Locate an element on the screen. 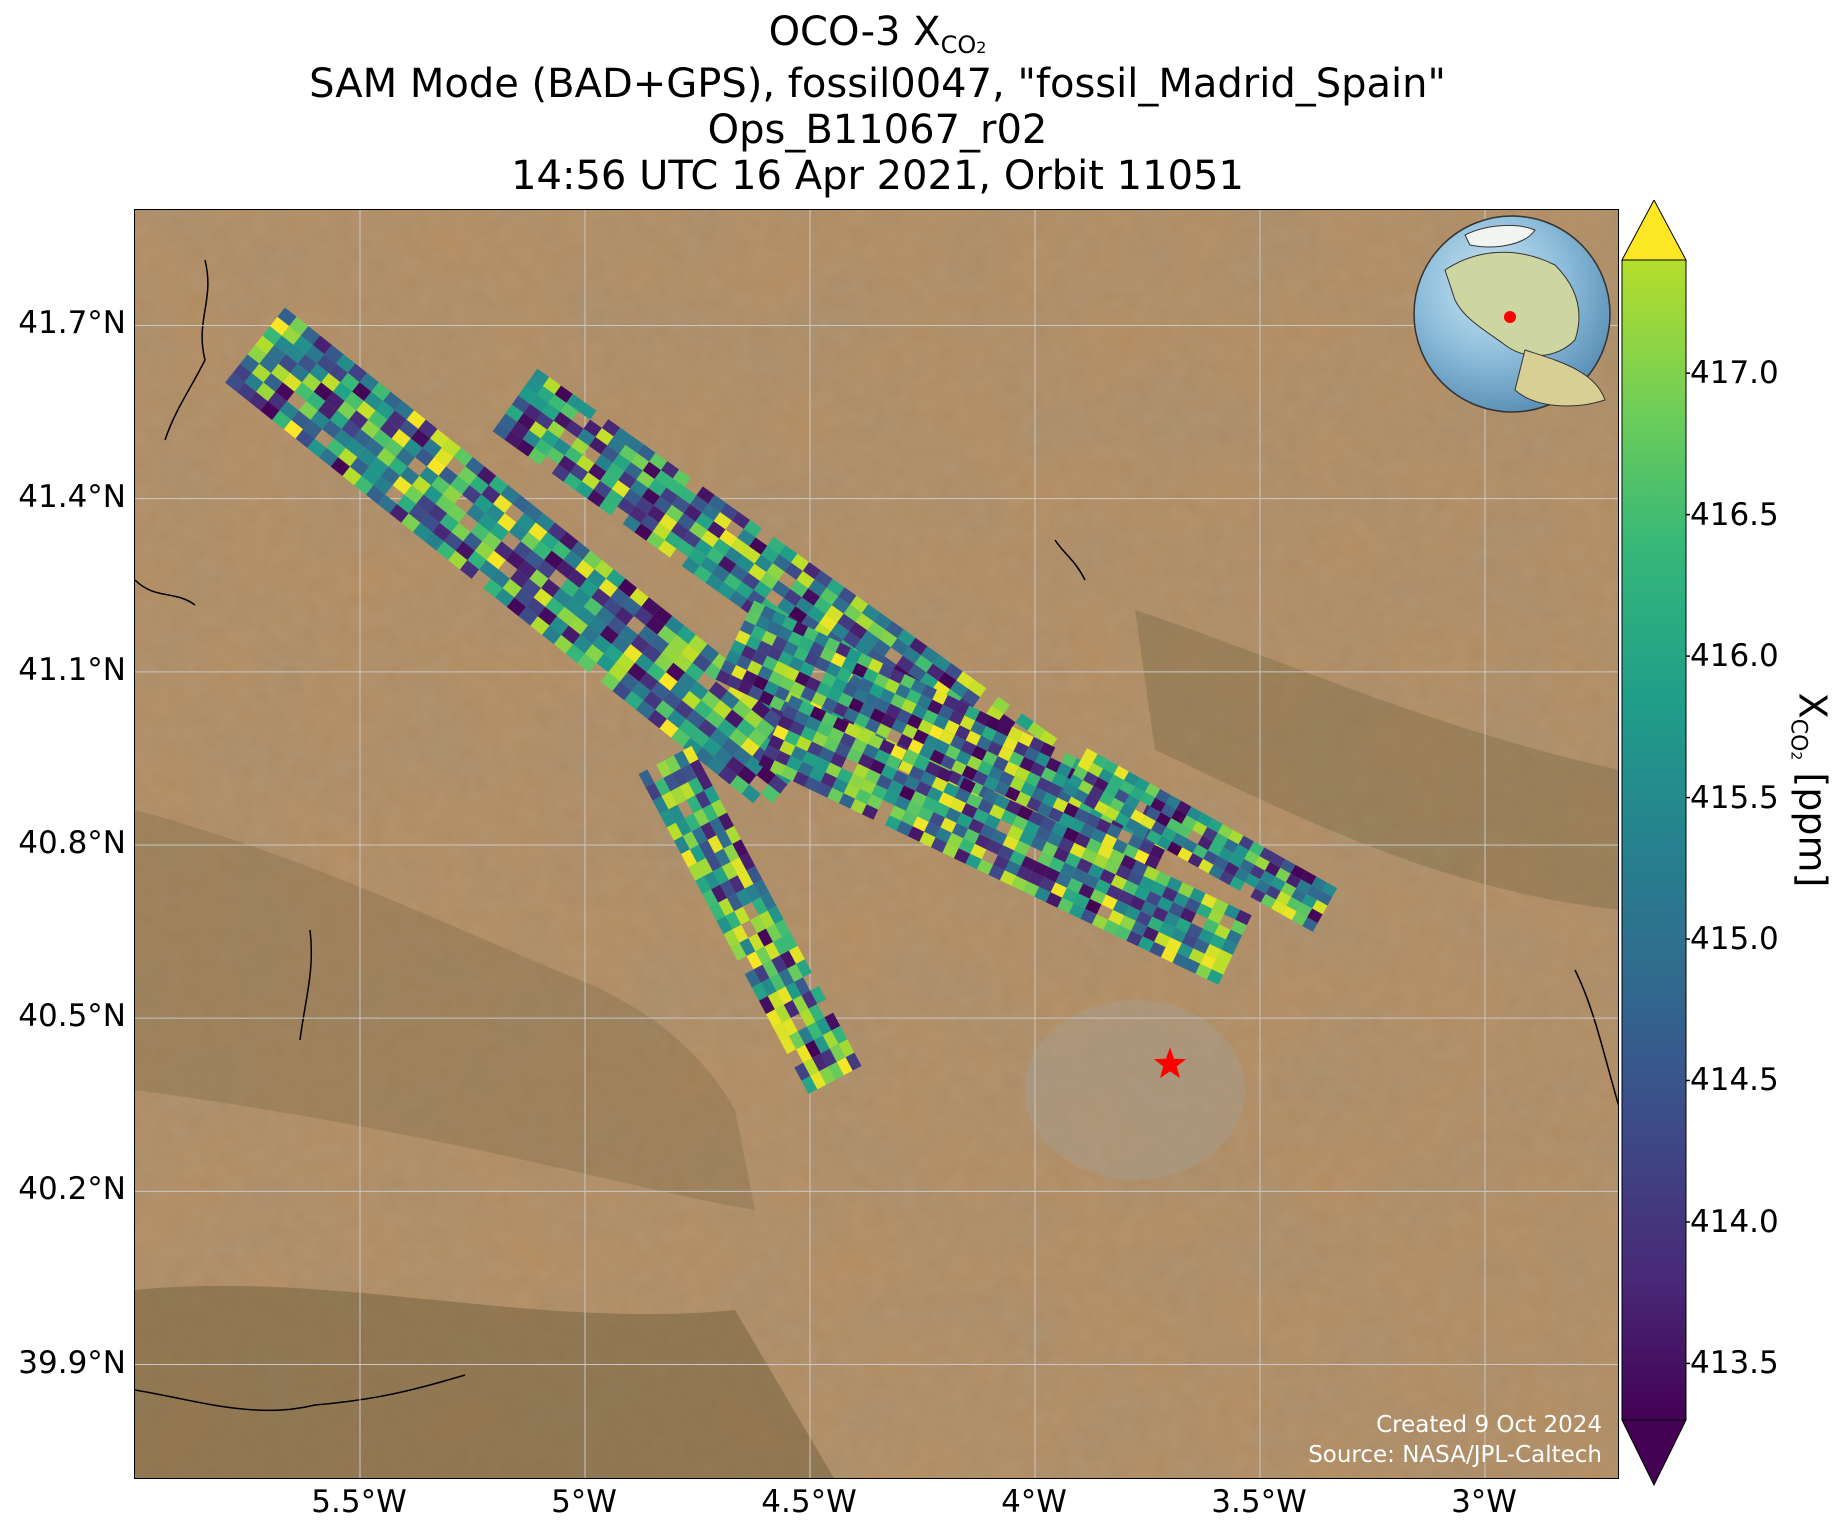 The height and width of the screenshot is (1528, 1838). title-line-1: OCO-3 XCO2 is located at coordinates (877, 34).